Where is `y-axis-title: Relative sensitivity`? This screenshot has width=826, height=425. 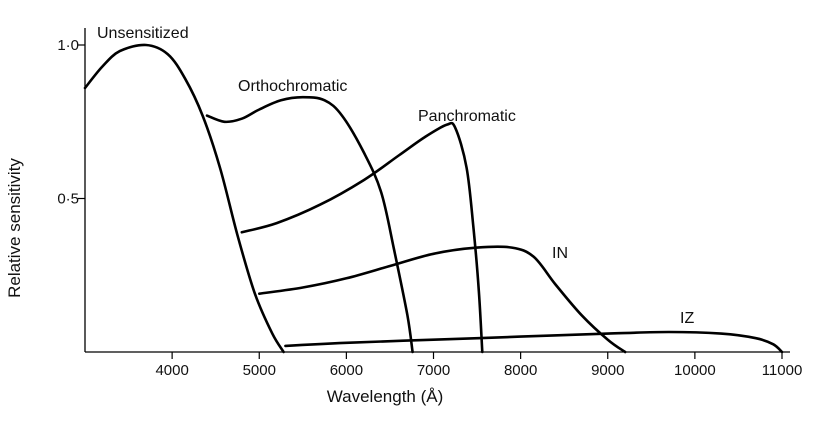 y-axis-title: Relative sensitivity is located at coordinates (14, 228).